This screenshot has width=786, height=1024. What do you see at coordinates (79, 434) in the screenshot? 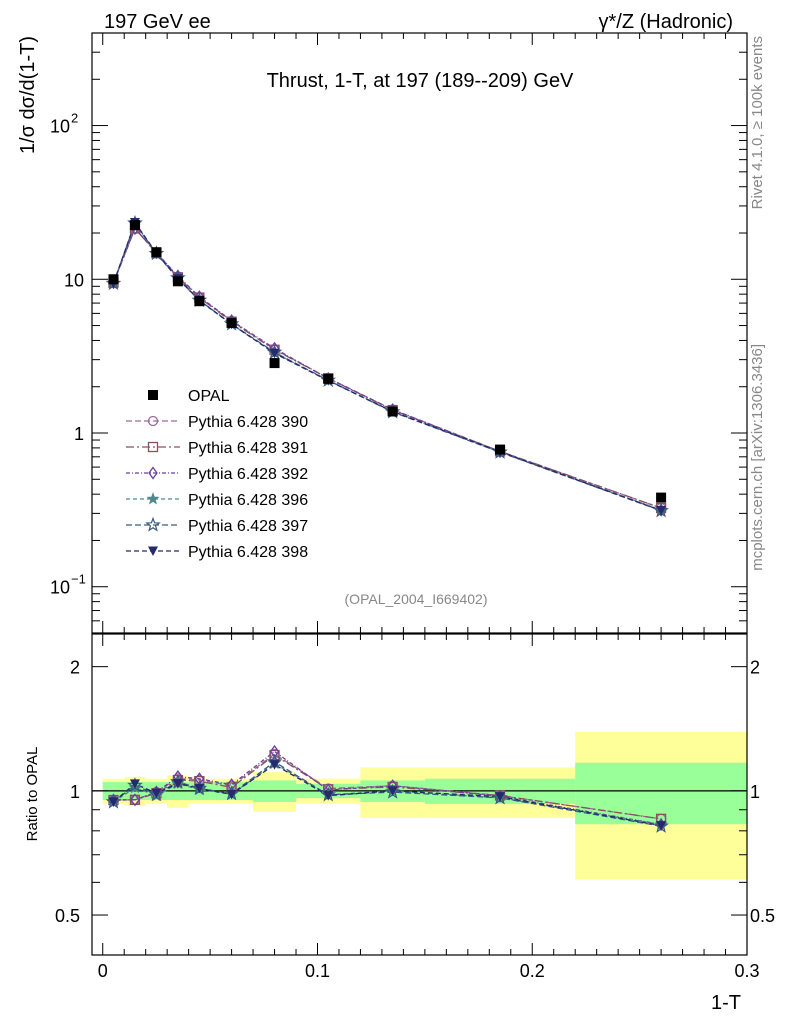
I see `y-tick-label: 1` at bounding box center [79, 434].